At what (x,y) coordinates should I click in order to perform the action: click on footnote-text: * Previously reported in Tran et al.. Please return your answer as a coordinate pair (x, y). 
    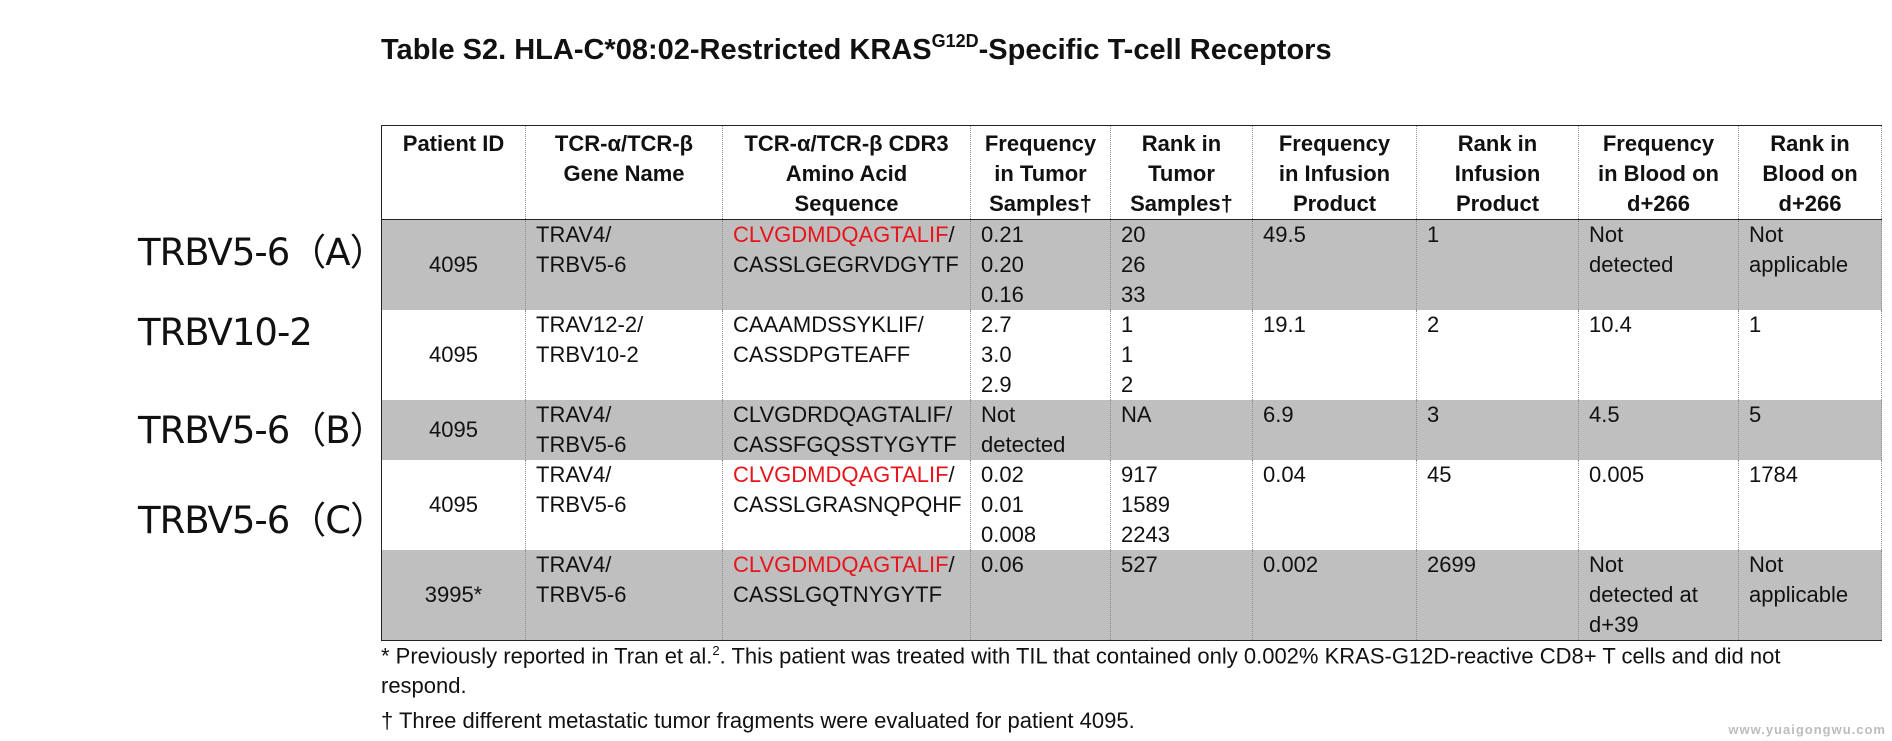
    Looking at the image, I should click on (547, 656).